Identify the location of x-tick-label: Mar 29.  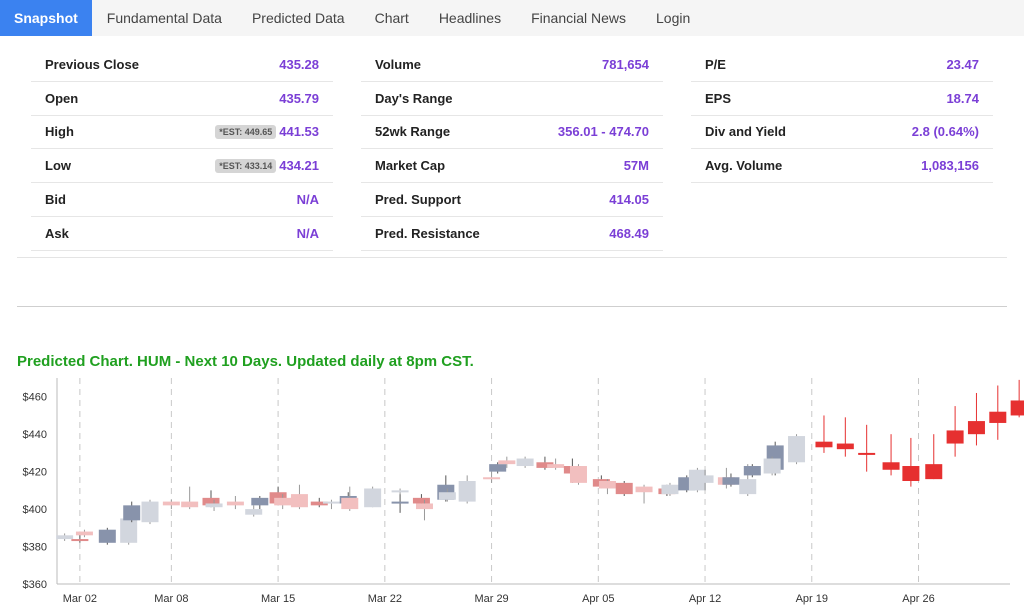
(491, 599).